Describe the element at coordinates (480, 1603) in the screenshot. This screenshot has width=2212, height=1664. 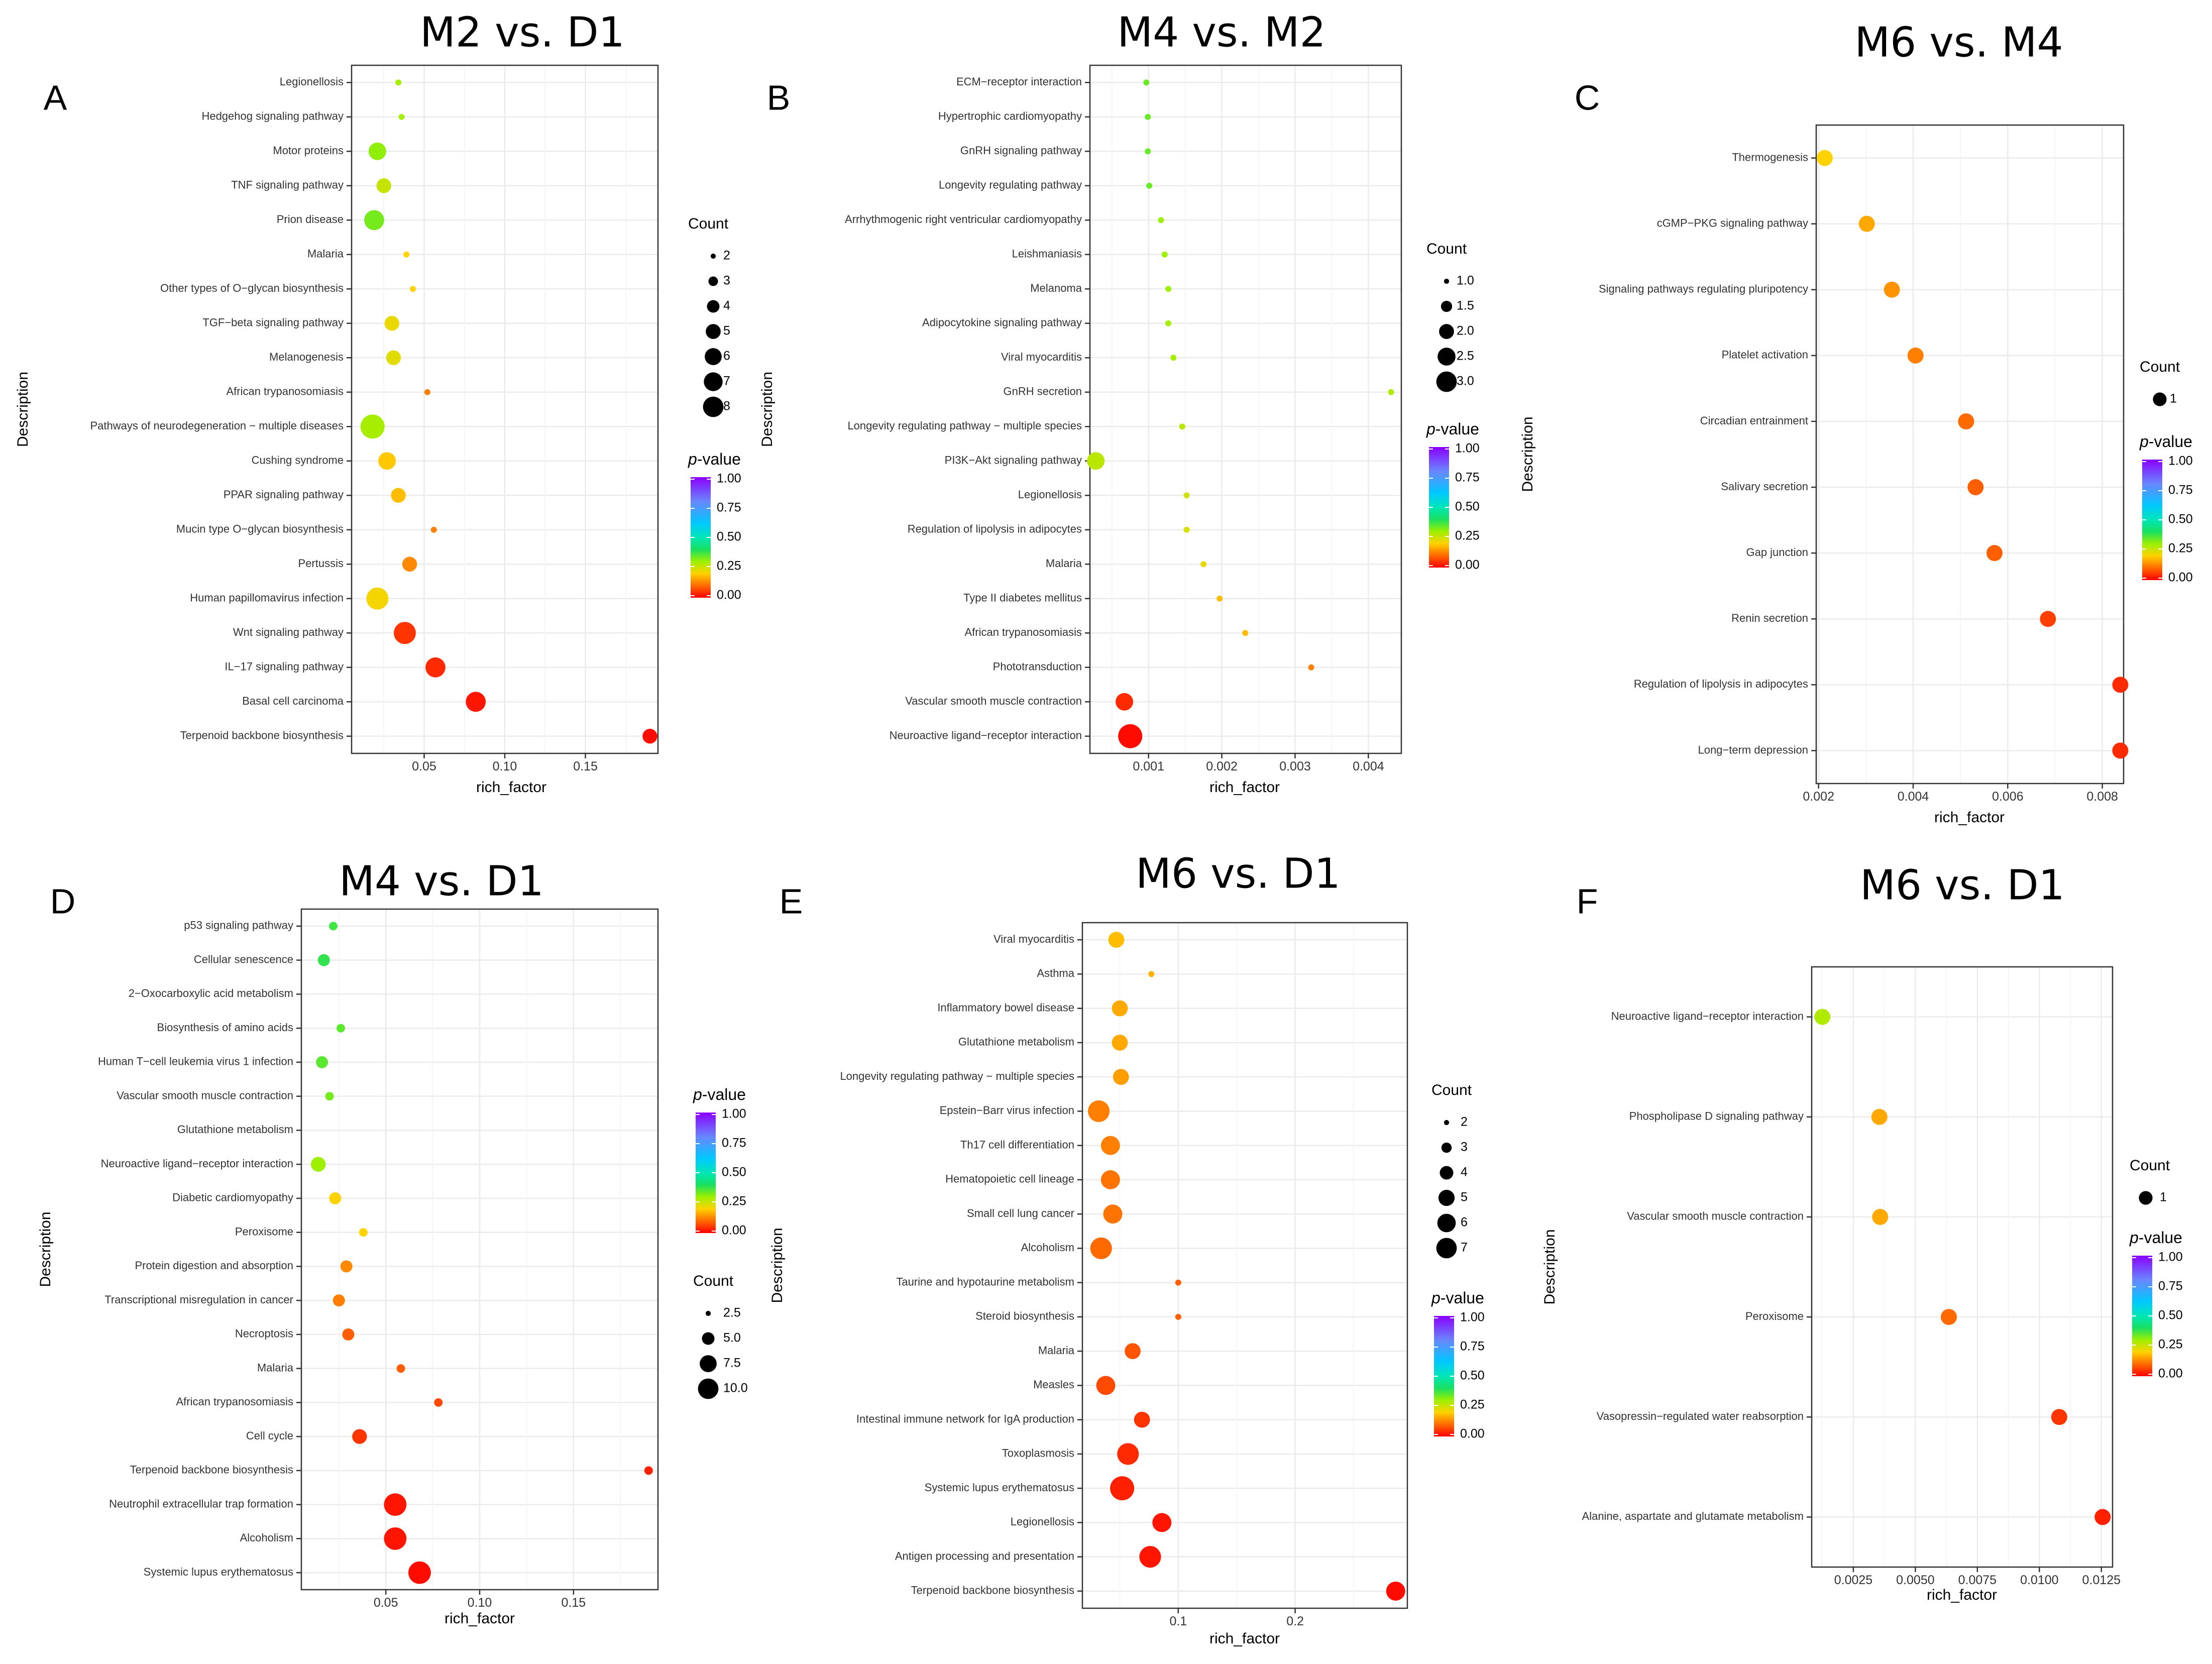
I see `x-tick-label: 0.10` at that location.